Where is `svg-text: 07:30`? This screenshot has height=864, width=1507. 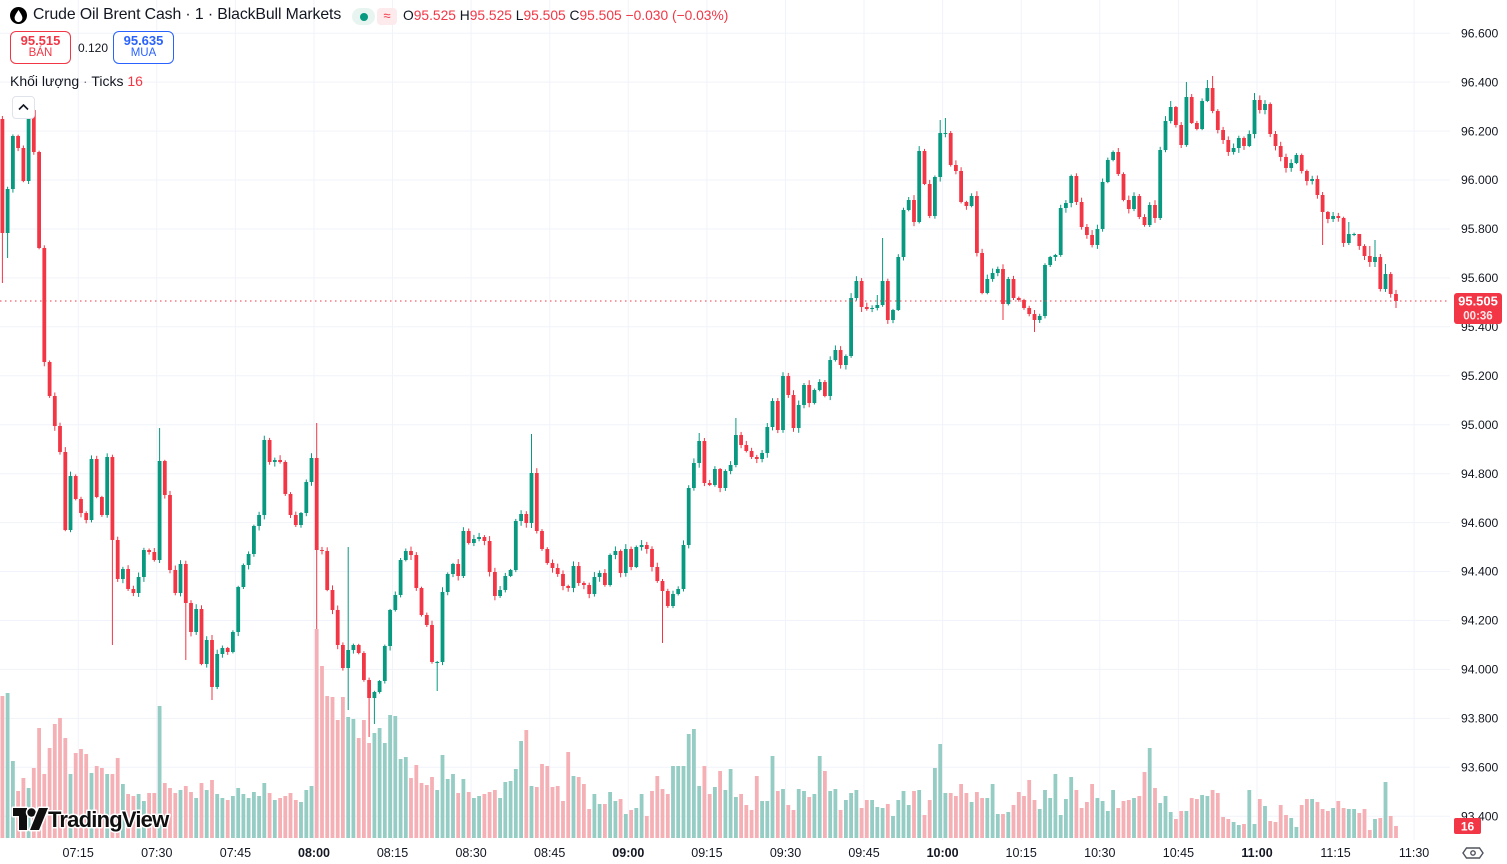 svg-text: 07:30 is located at coordinates (156, 853).